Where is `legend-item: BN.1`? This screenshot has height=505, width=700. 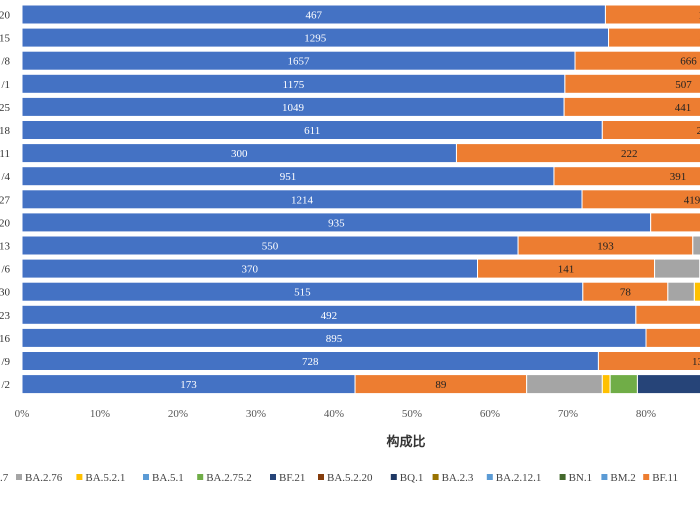
legend-item: BN.1 is located at coordinates (581, 478).